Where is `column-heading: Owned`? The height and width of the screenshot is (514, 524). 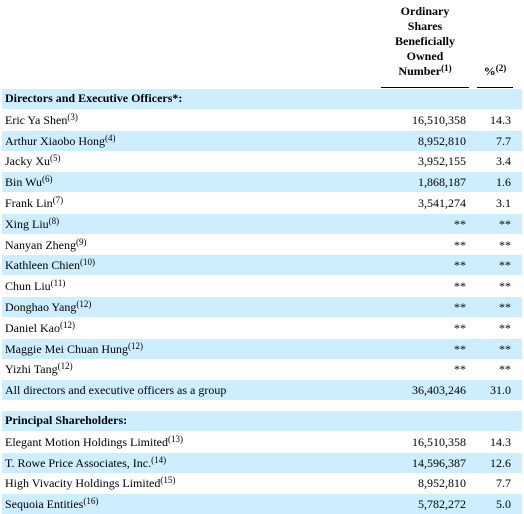
column-heading: Owned is located at coordinates (425, 56).